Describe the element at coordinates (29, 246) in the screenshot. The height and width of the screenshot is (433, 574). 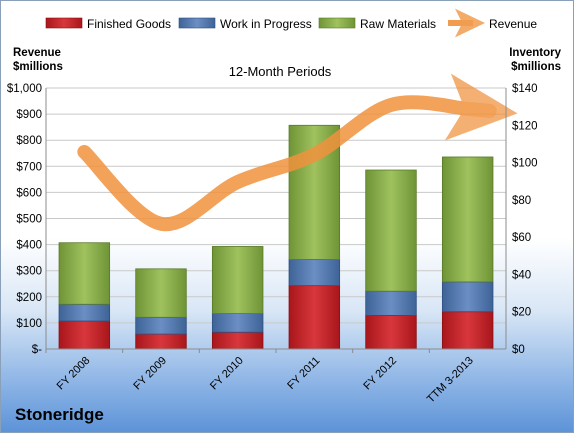
I see `left-axis-tick-label: $400` at that location.